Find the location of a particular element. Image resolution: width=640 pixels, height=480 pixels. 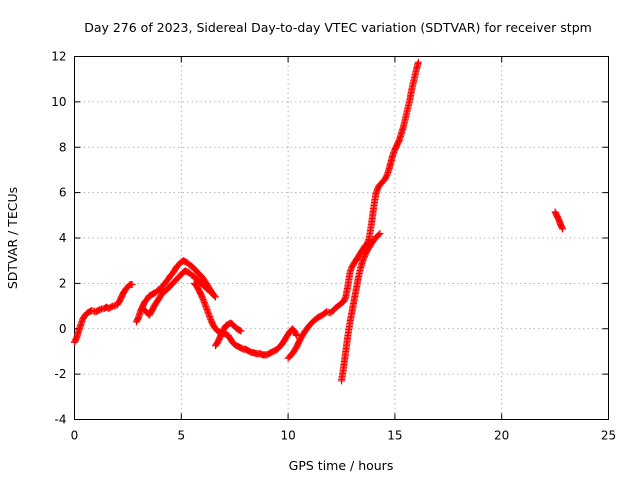

x-tick-label: 5 is located at coordinates (181, 436).